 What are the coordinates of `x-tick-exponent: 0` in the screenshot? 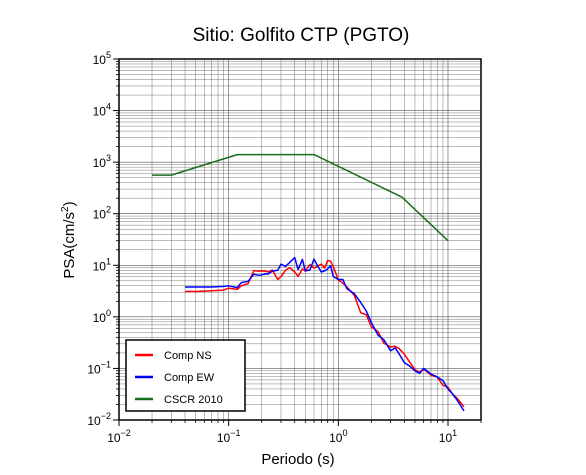 It's located at (344, 433).